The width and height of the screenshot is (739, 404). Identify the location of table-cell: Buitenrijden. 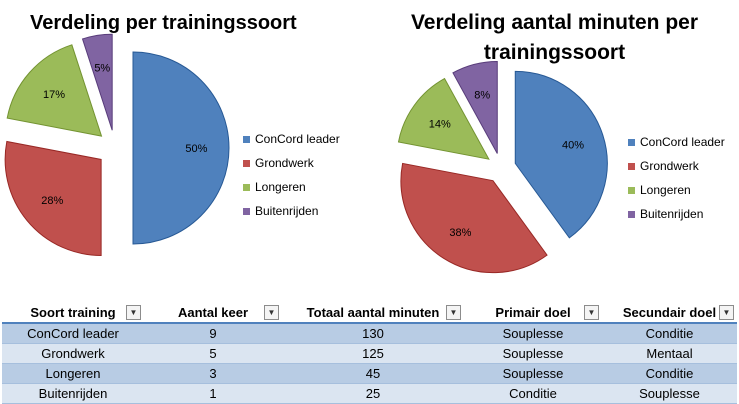
(73, 393).